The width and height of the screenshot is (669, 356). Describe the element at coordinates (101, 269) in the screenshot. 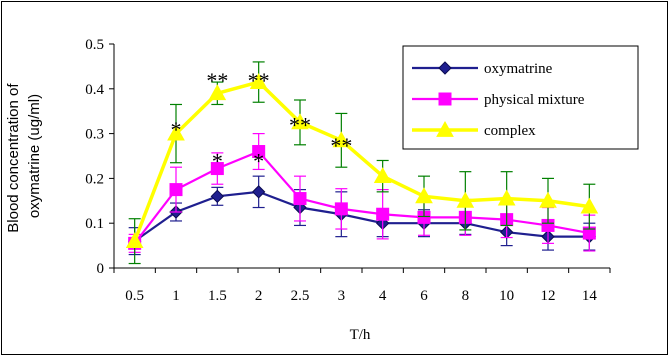

I see `y-tick-label: 0` at that location.